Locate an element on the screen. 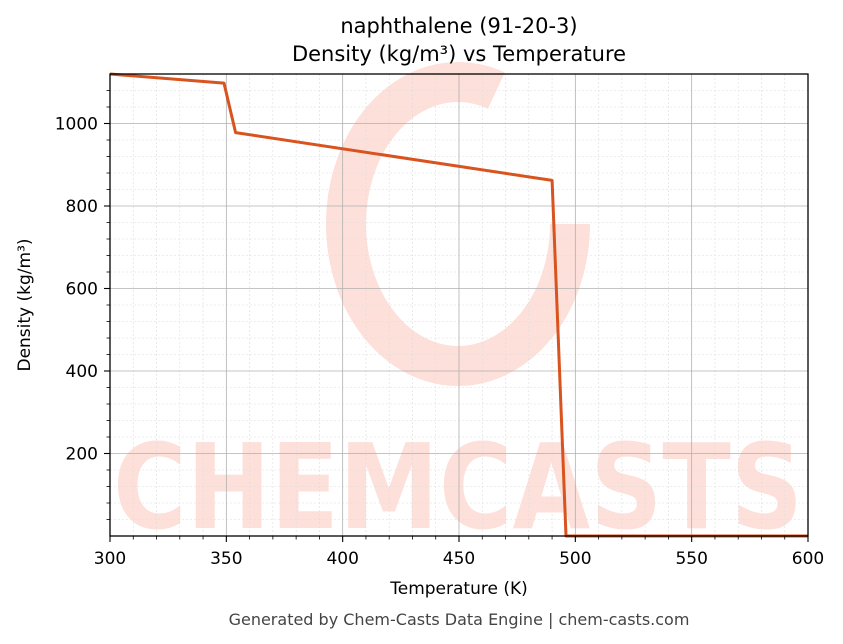  y-tick-label: 1000 is located at coordinates (76, 125).